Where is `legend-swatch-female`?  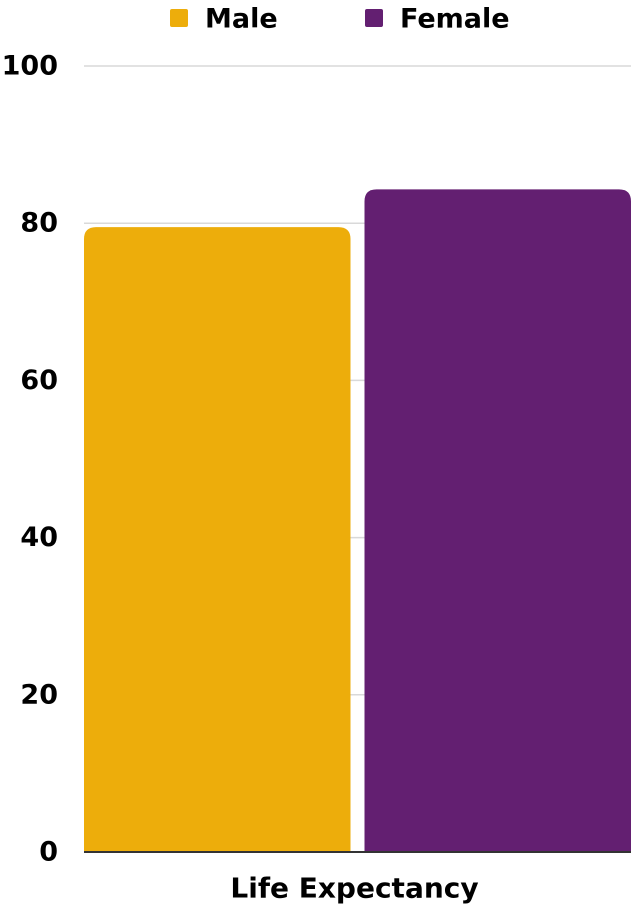
legend-swatch-female is located at coordinates (374, 18).